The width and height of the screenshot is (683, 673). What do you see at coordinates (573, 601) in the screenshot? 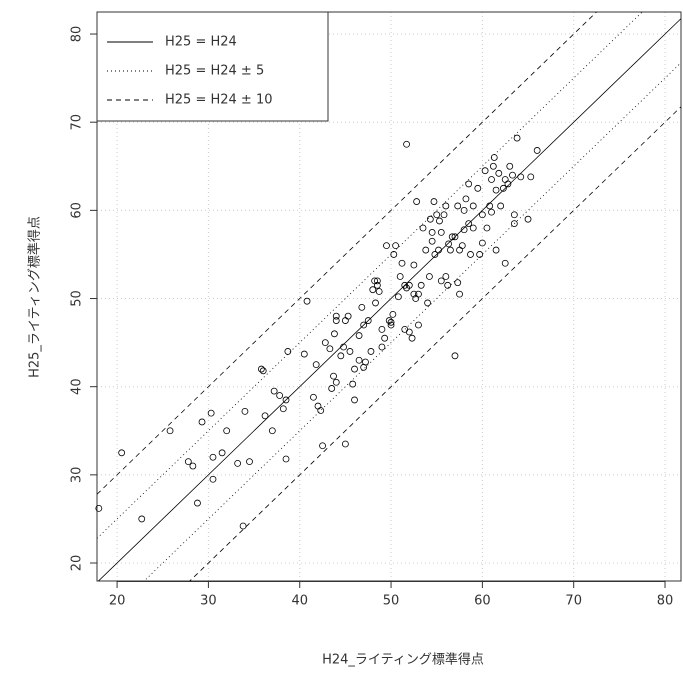
I see `x-tick-label: 70` at bounding box center [573, 601].